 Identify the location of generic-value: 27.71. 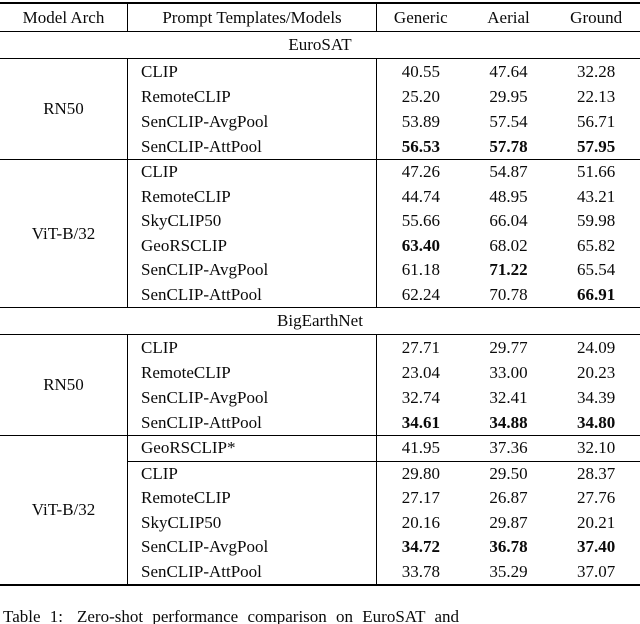
(420, 347).